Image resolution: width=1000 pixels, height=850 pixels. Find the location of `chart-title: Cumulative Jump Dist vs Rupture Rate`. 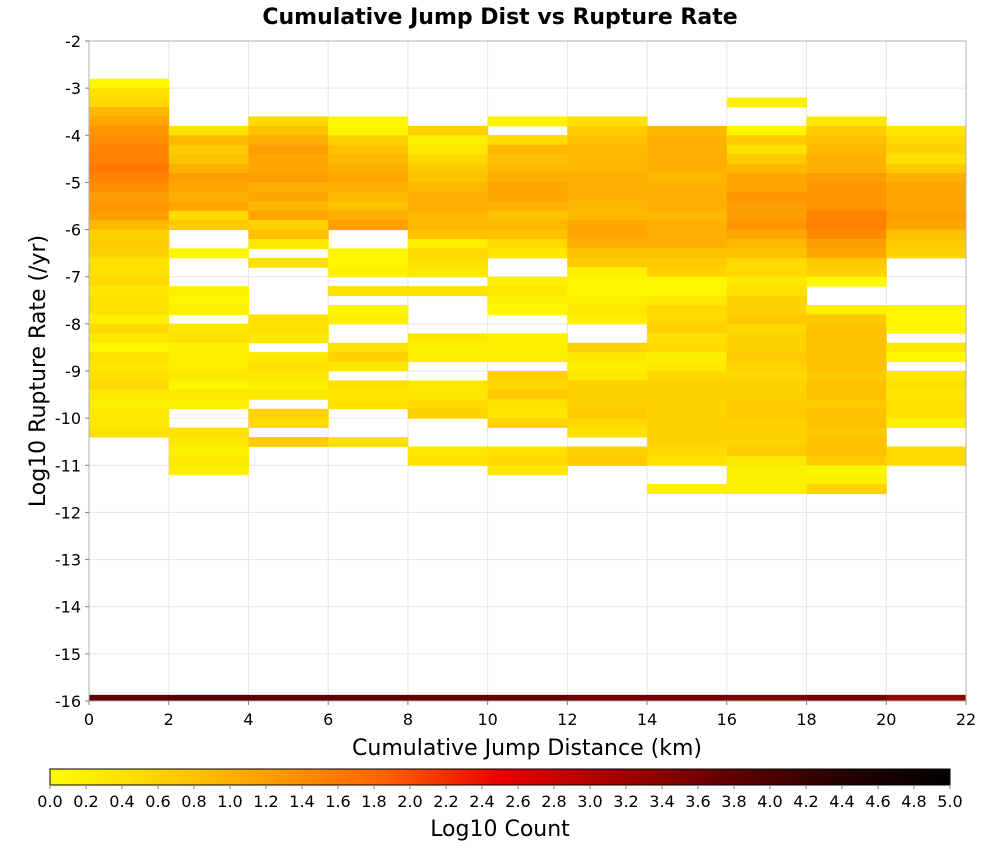

chart-title: Cumulative Jump Dist vs Rupture Rate is located at coordinates (499, 17).